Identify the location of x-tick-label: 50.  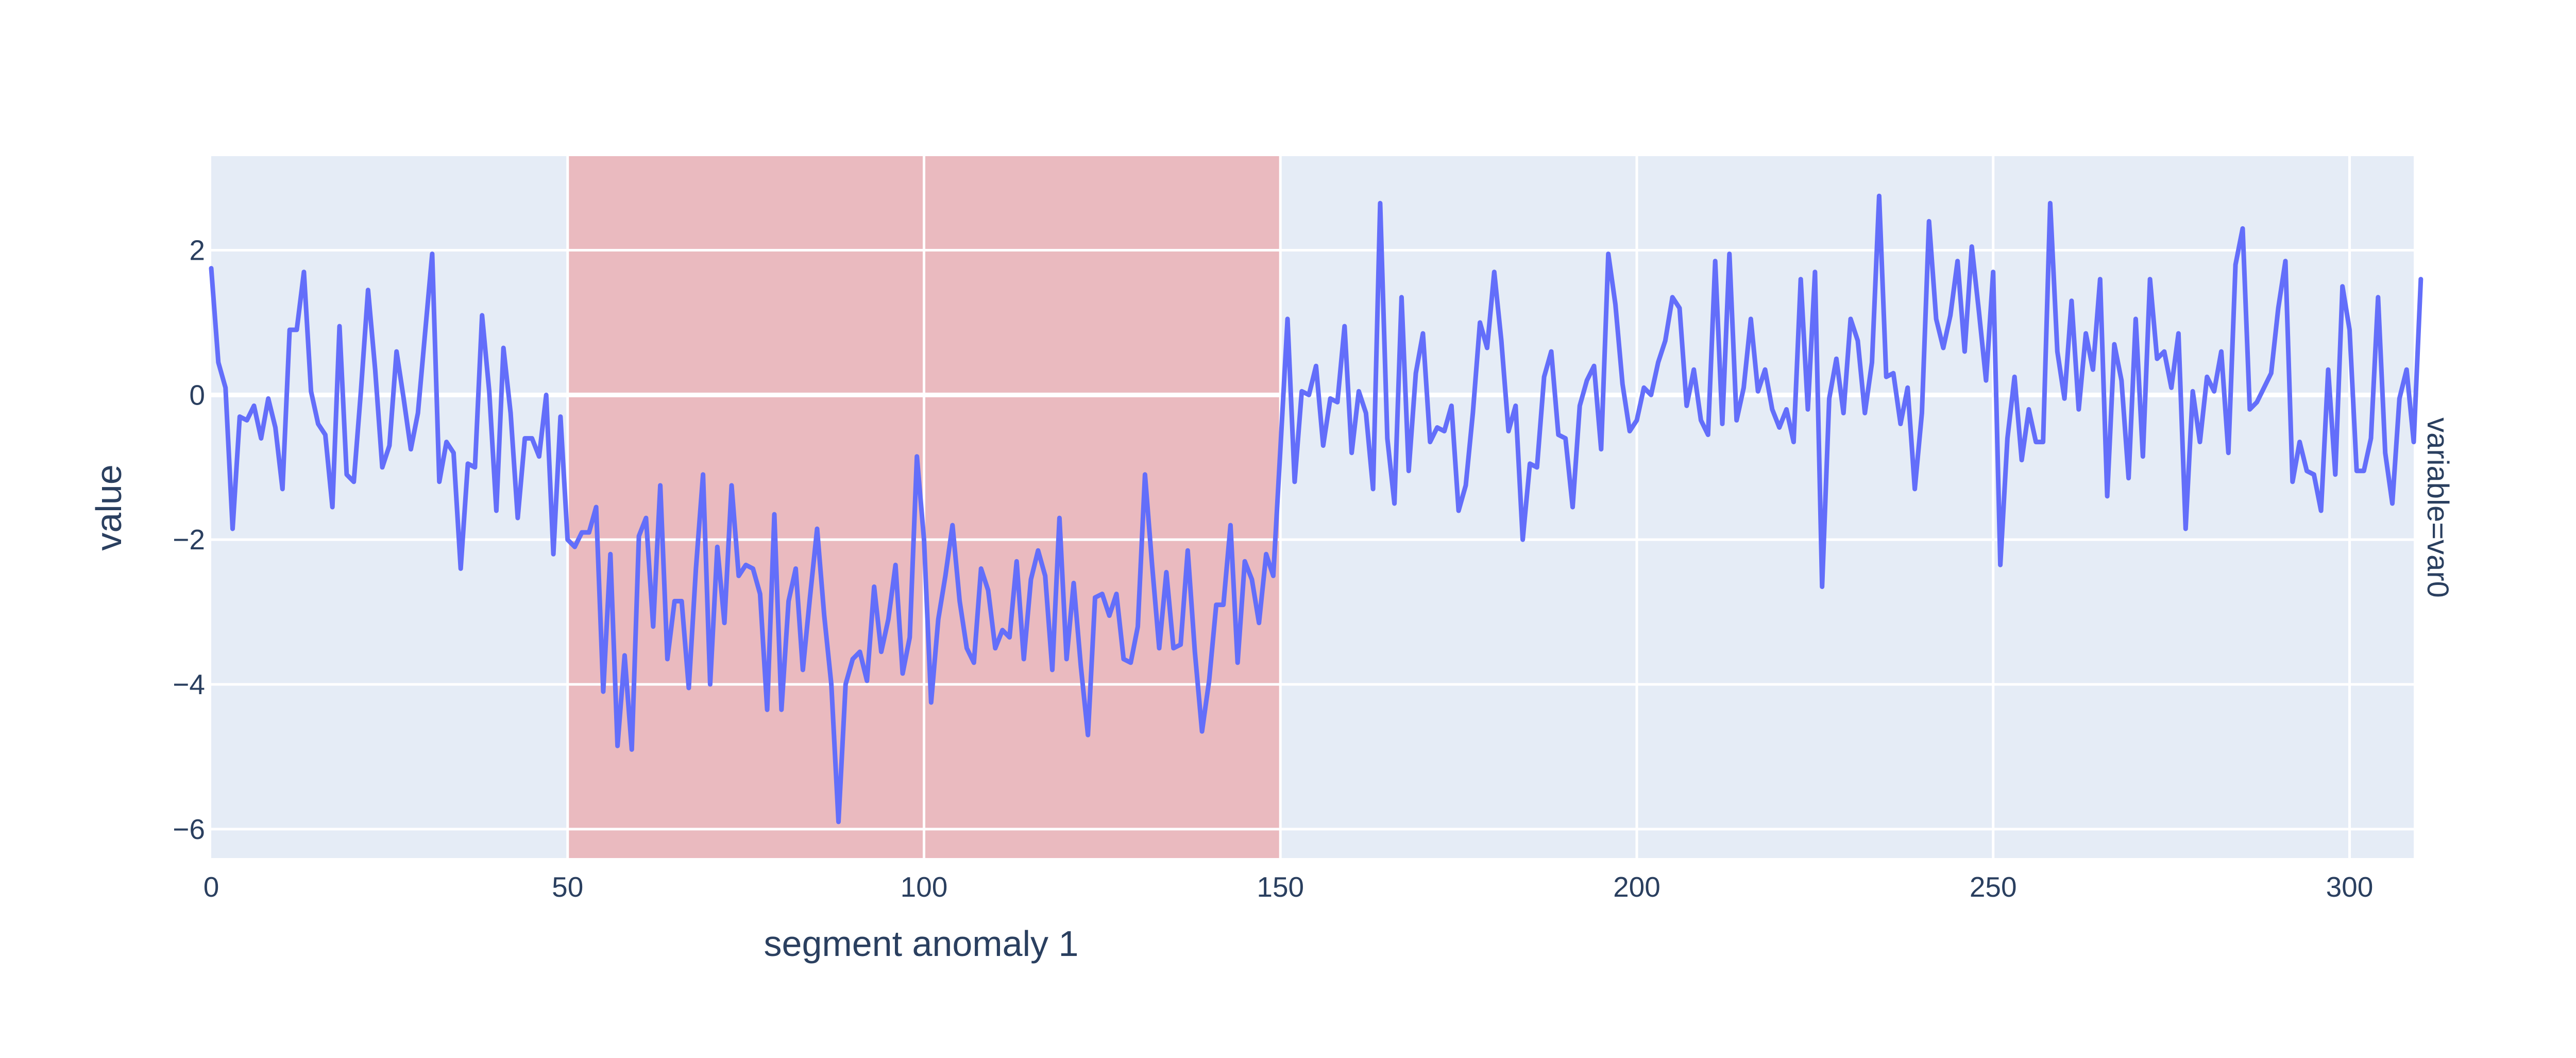
(567, 887).